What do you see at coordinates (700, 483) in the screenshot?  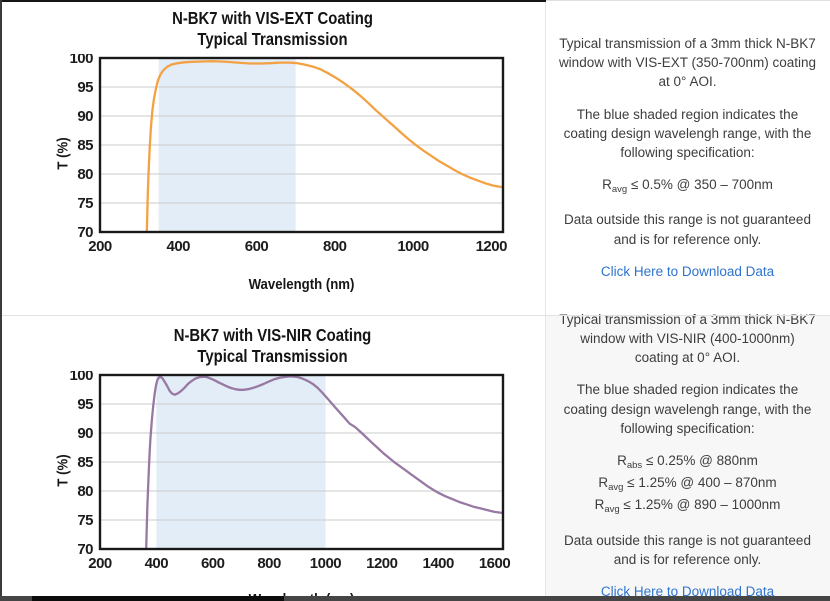 I see `spec-condition: ≤ 1.25% @ 400 – 870nm` at bounding box center [700, 483].